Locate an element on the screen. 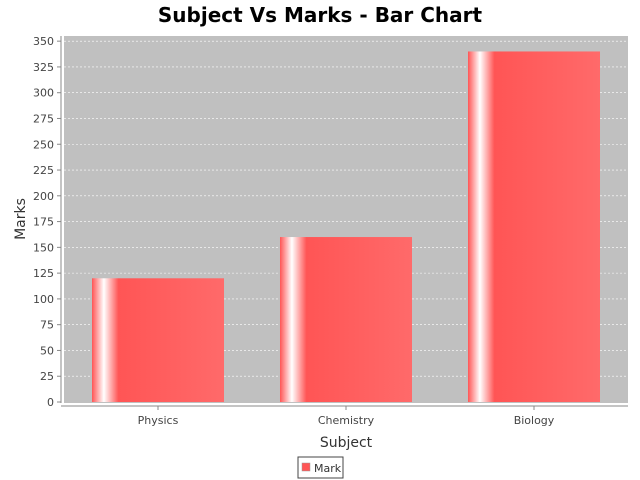 This screenshot has width=640, height=480. y-tick-label: 200 is located at coordinates (43, 196).